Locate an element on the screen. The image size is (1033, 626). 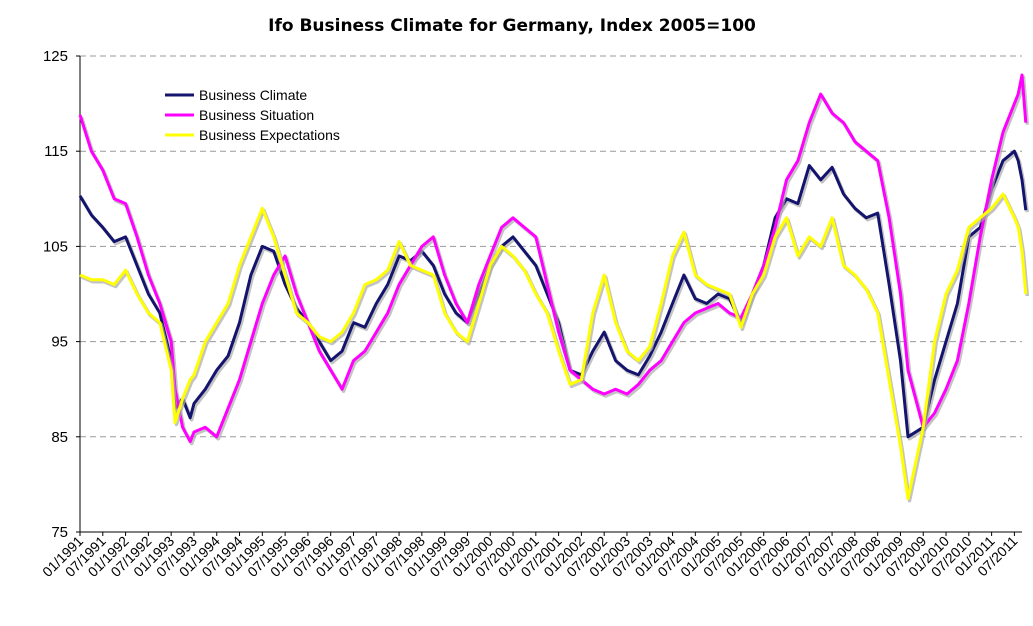
y-tick-label: 85 is located at coordinates (59, 437).